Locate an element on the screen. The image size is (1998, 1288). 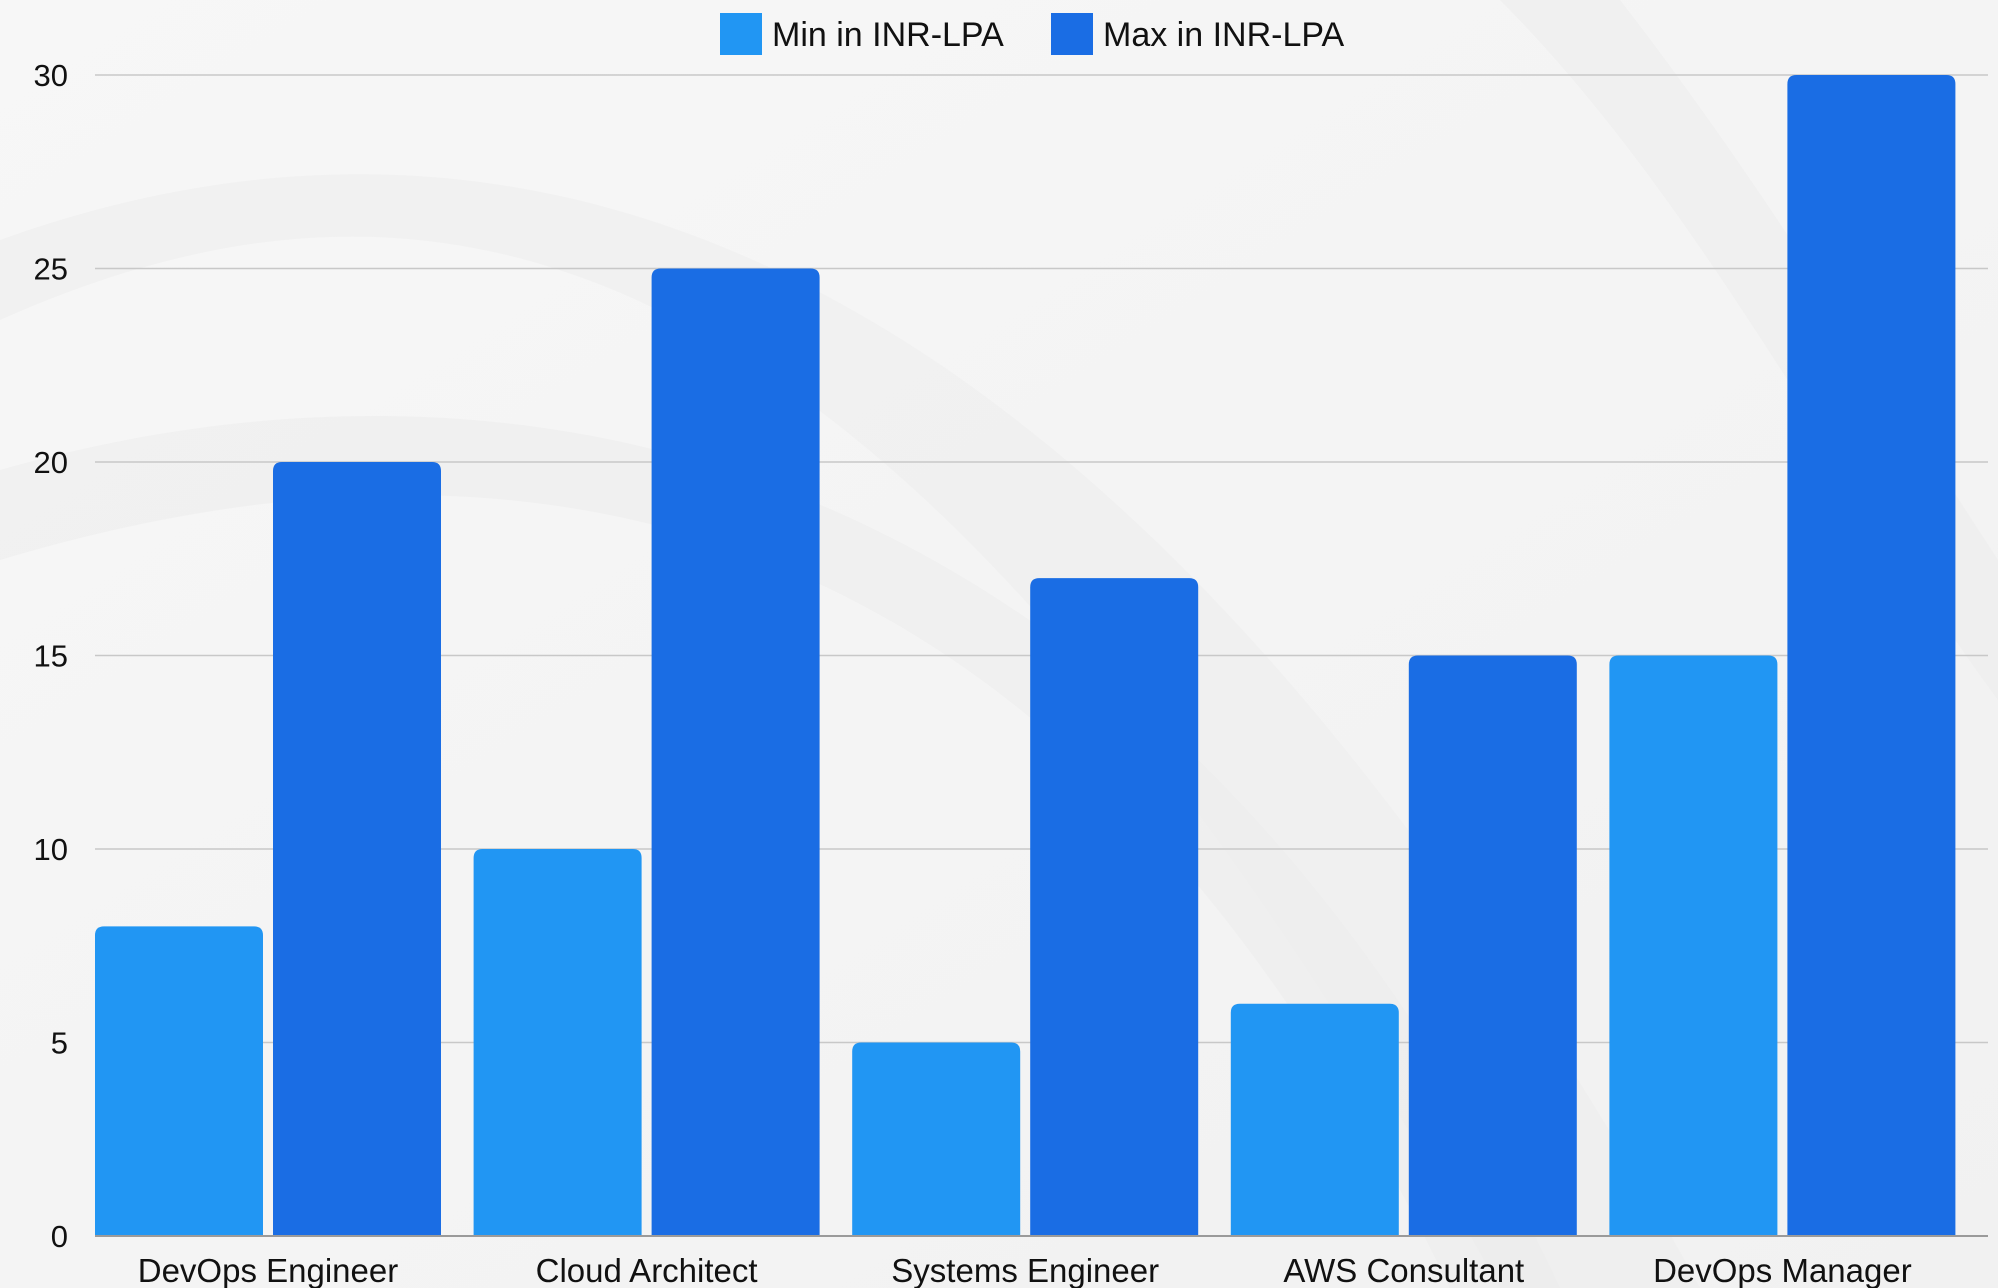
bar-max-cloud-architect is located at coordinates (735, 752).